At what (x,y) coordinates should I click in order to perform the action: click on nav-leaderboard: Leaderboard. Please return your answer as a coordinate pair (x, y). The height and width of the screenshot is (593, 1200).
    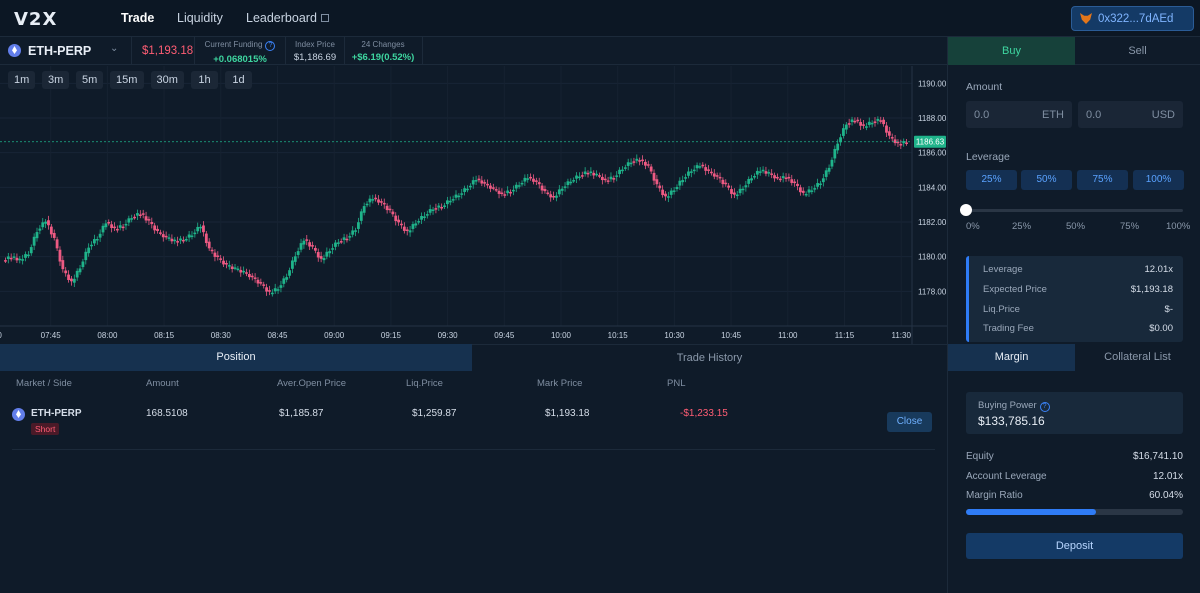
    Looking at the image, I should click on (287, 18).